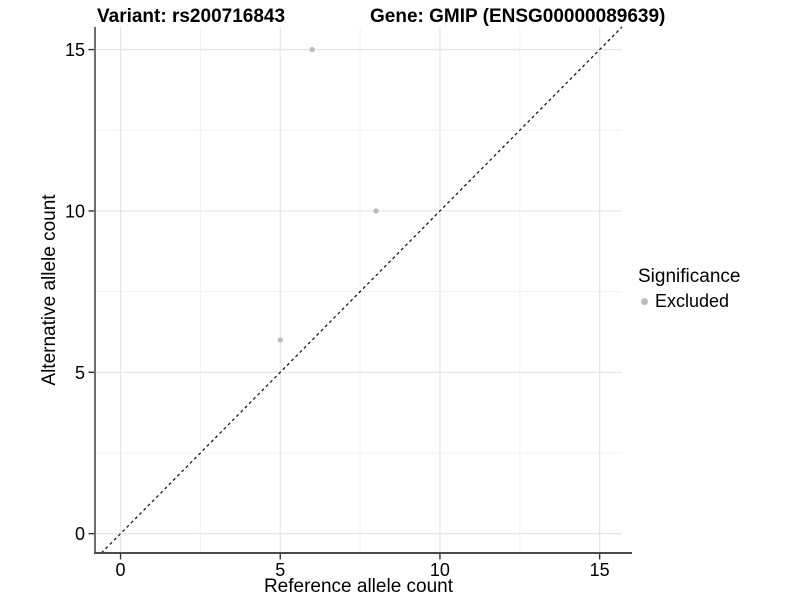 The width and height of the screenshot is (800, 600). I want to click on legend-item-excluded: Excluded, so click(689, 301).